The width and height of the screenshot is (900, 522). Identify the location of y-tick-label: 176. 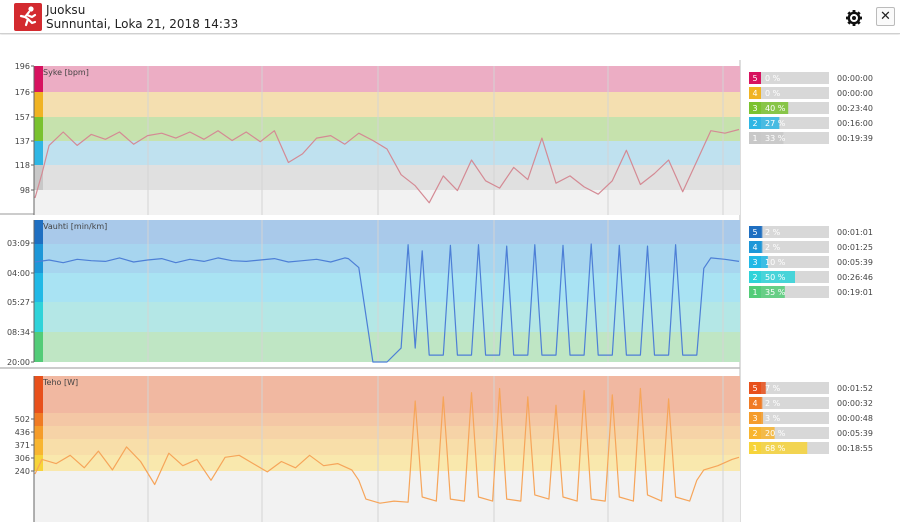
(22, 92).